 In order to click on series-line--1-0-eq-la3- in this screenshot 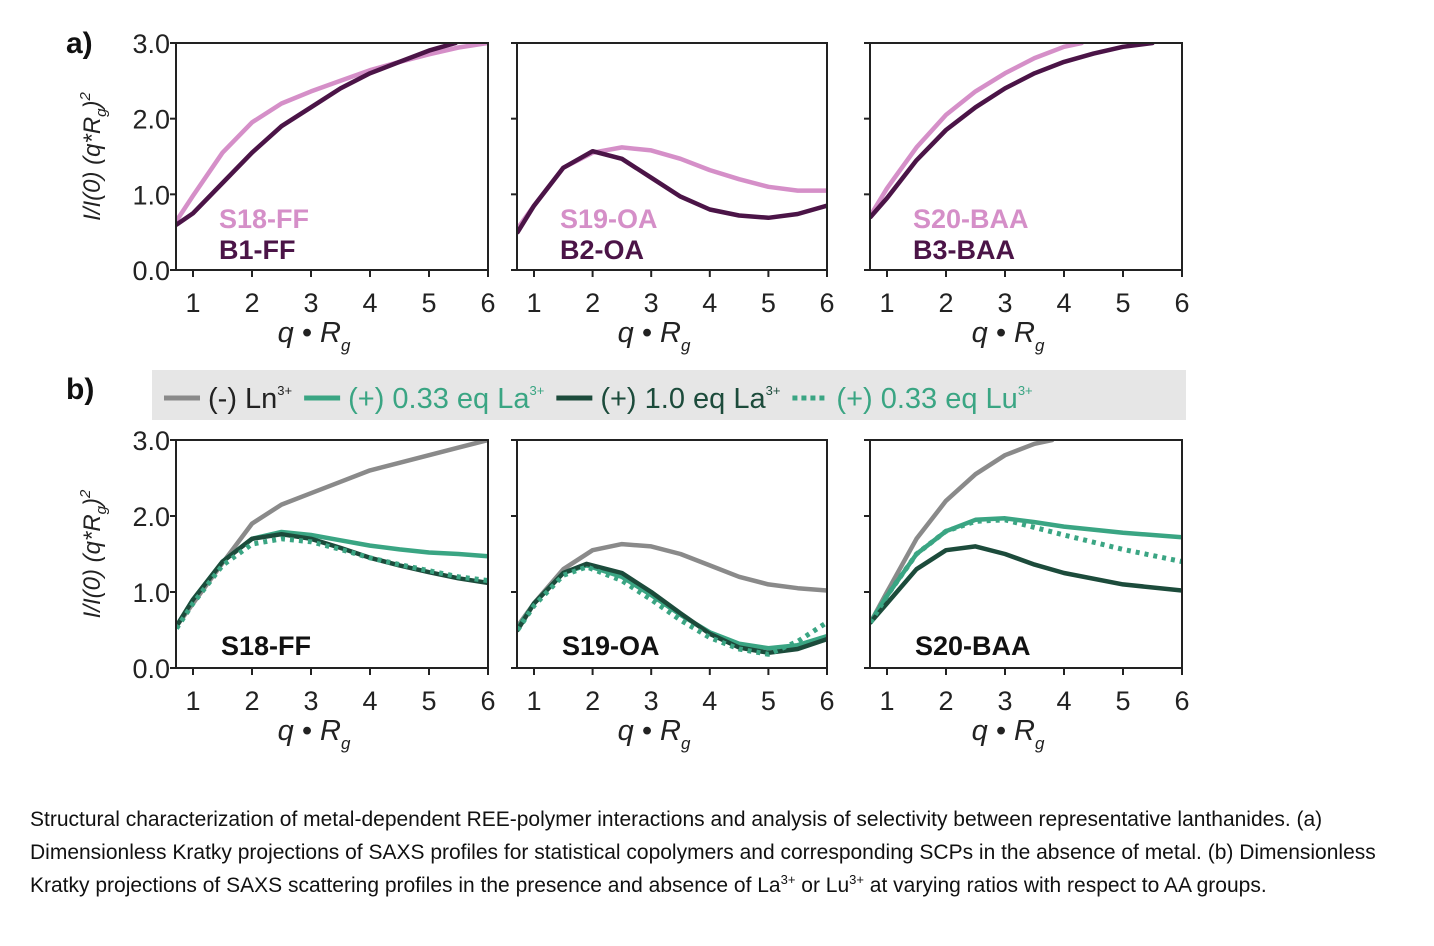, I will do `click(332, 580)`.